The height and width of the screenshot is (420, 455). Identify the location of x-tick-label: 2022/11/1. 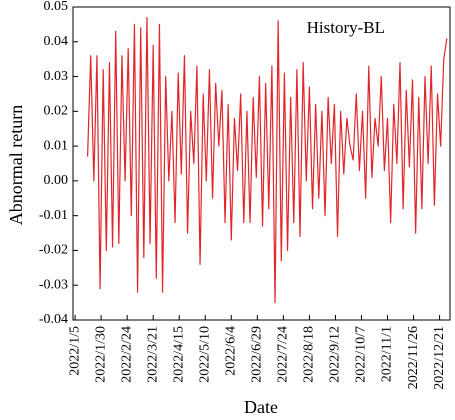
(387, 354).